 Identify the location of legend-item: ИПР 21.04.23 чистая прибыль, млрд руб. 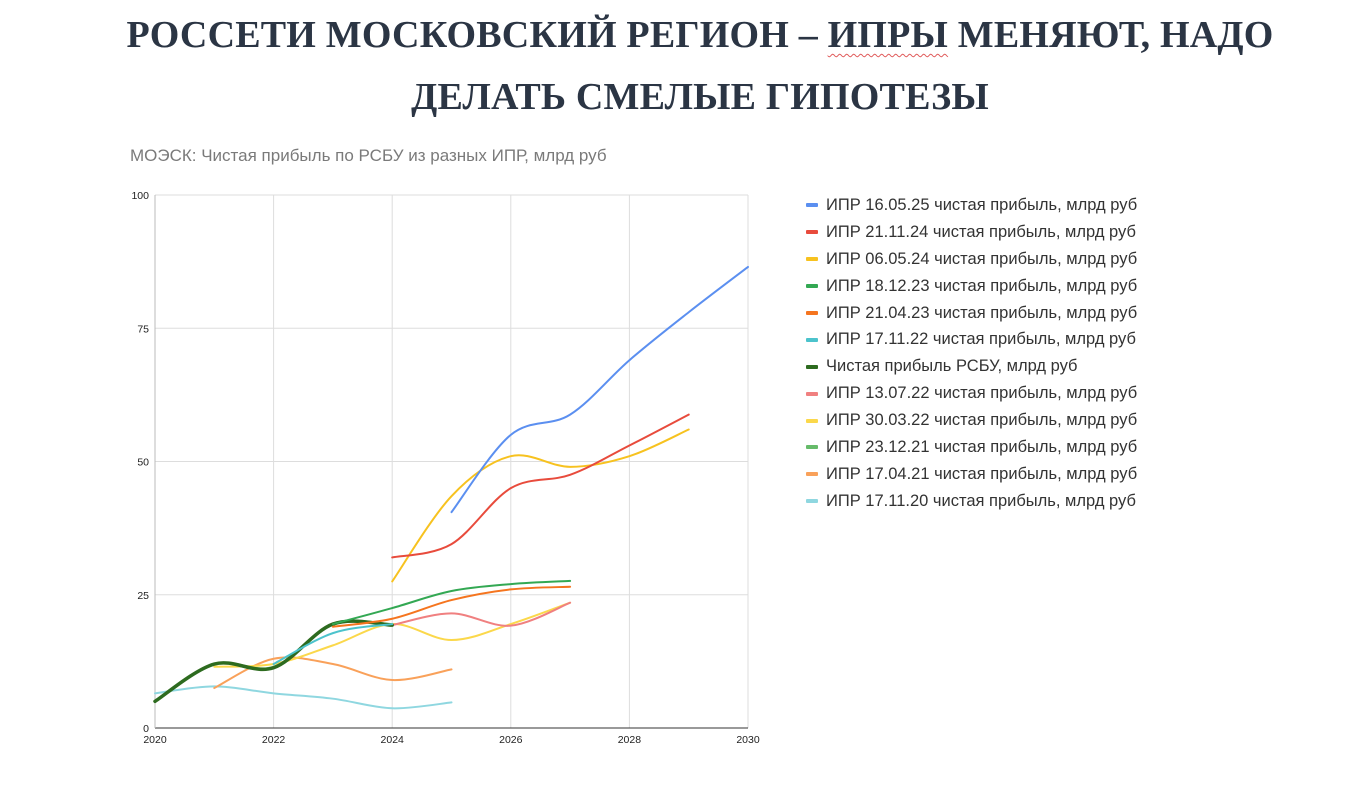
(971, 313).